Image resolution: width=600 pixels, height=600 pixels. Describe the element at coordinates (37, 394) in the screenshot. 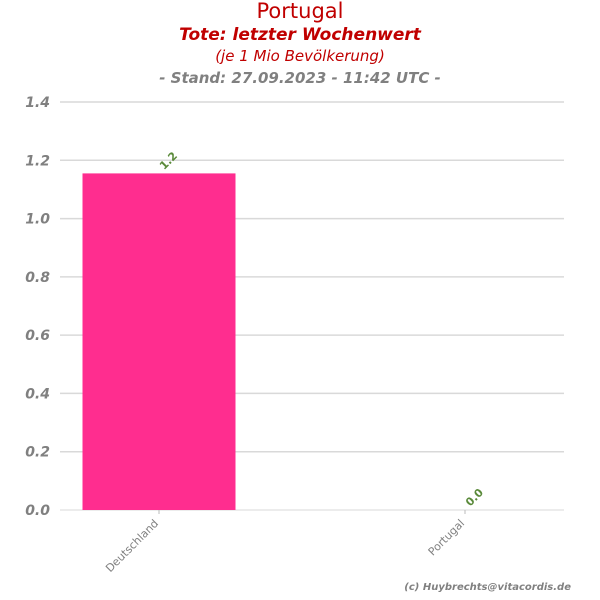

I see `y-tick-label: 0.4` at that location.